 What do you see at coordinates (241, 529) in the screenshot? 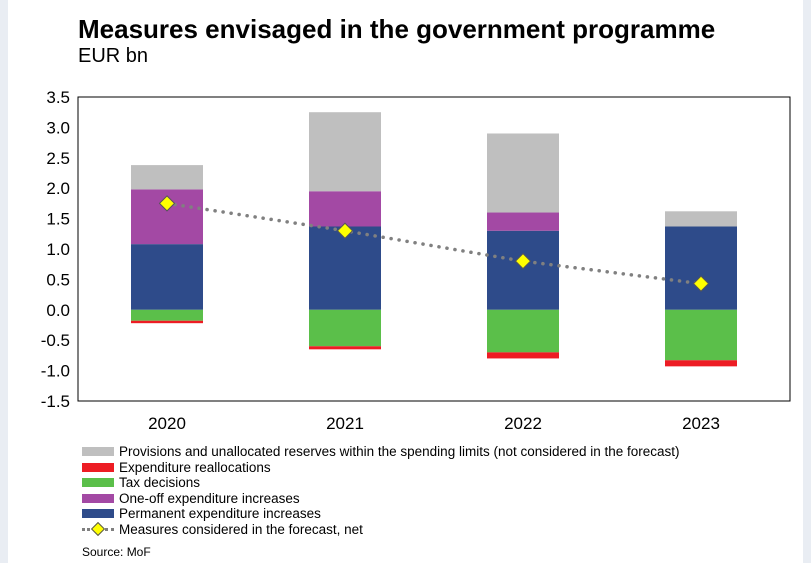
I see `legend-label-net: Measures considered in the forecast, net` at bounding box center [241, 529].